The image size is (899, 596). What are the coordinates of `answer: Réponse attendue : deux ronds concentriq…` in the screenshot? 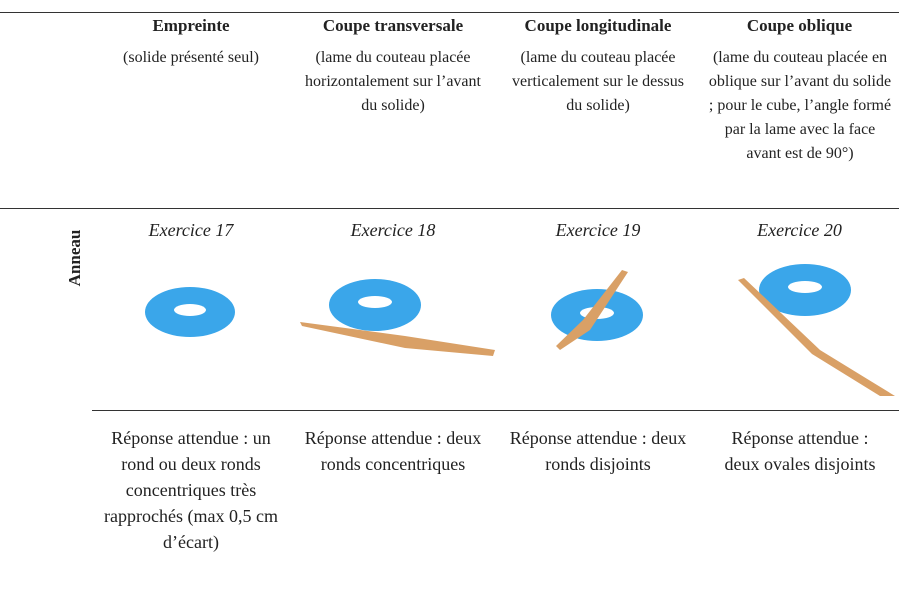 It's located at (393, 451).